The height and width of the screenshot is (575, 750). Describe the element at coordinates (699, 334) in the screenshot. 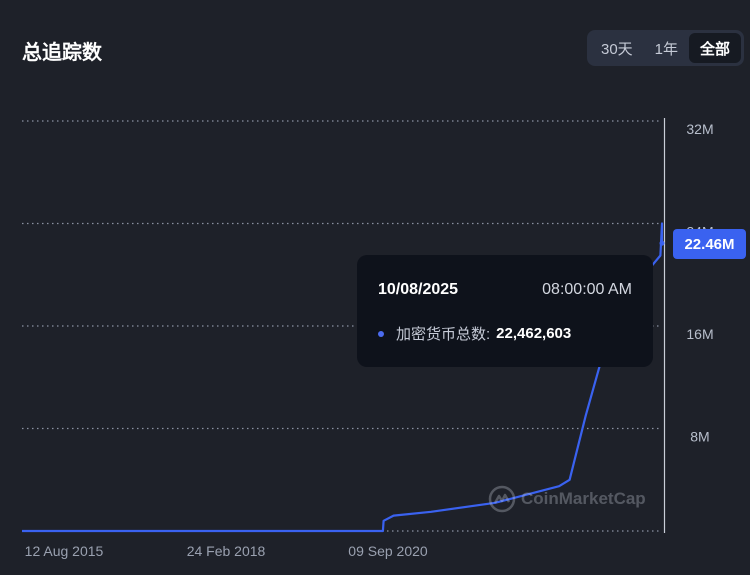

I see `y-tick-label: 16M` at that location.